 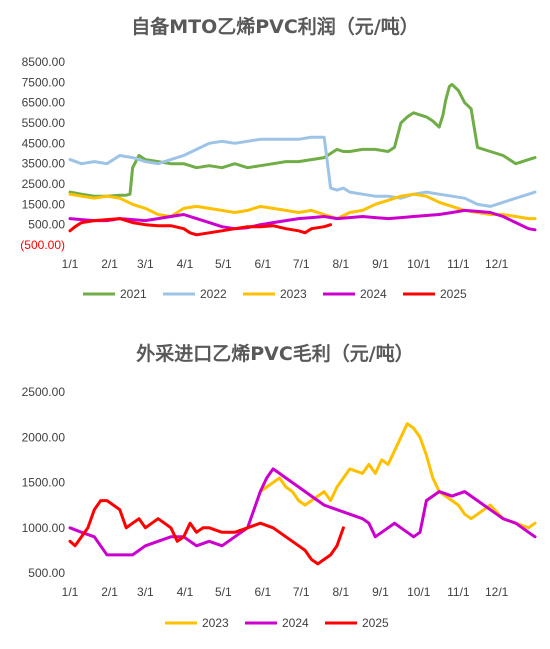 I want to click on chart-title: 外采进口乙烯PVC毛利（元/吨）, so click(x=275, y=353).